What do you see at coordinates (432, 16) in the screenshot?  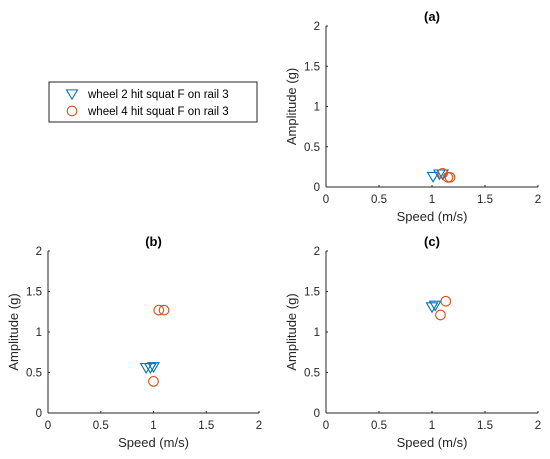 I see `panel-title: (a)` at bounding box center [432, 16].